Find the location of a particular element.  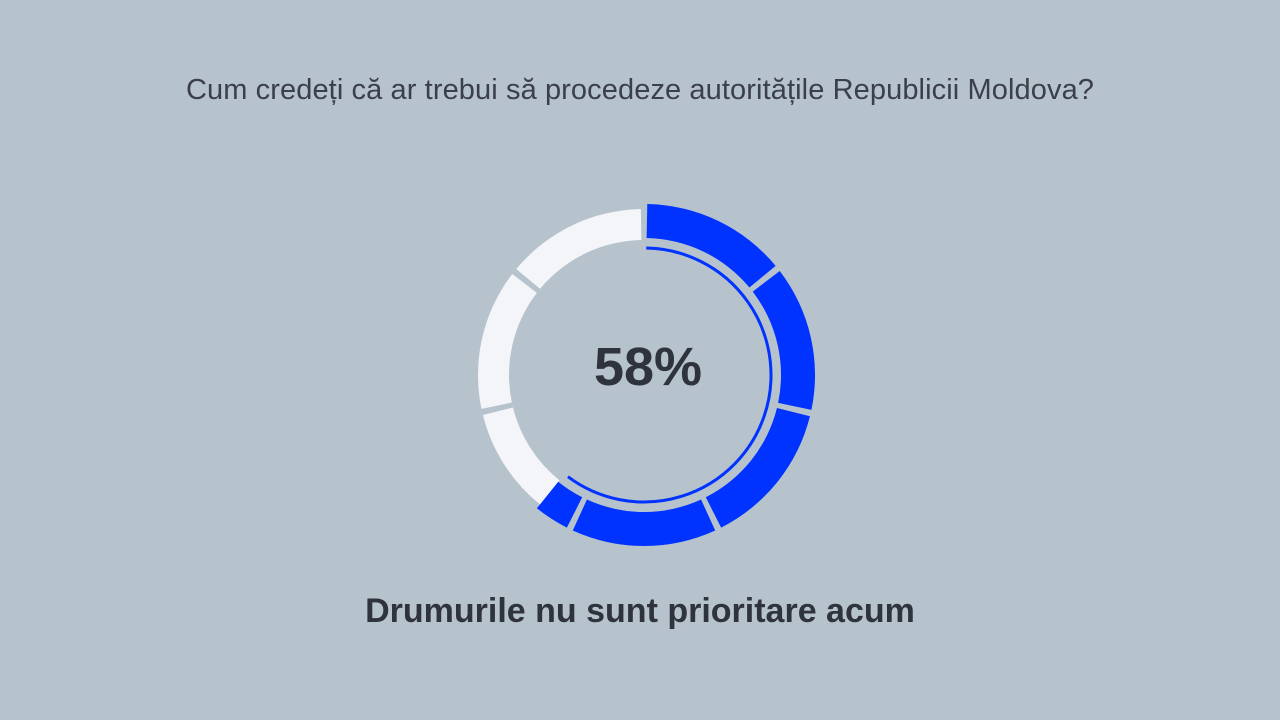

donut-progress-line is located at coordinates (670, 375).